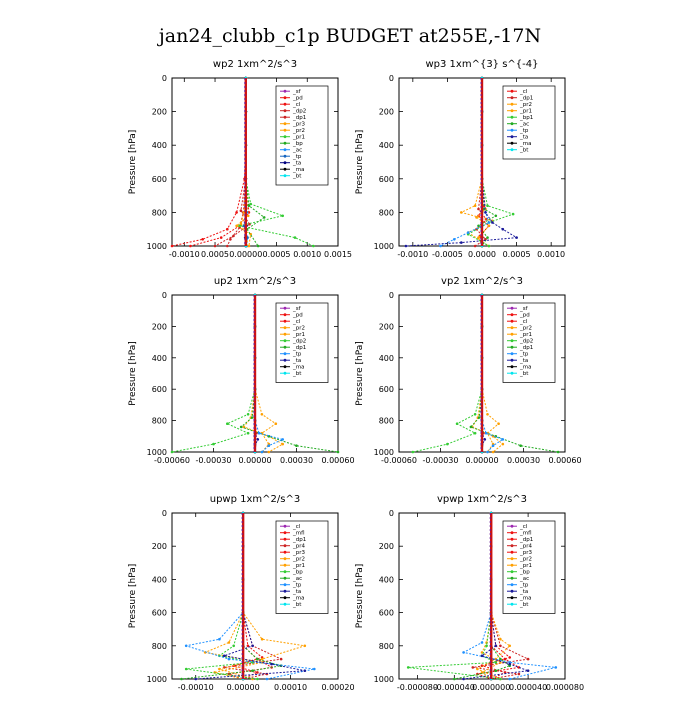  I want to click on data-point-upwp-pr2, so click(219, 669).